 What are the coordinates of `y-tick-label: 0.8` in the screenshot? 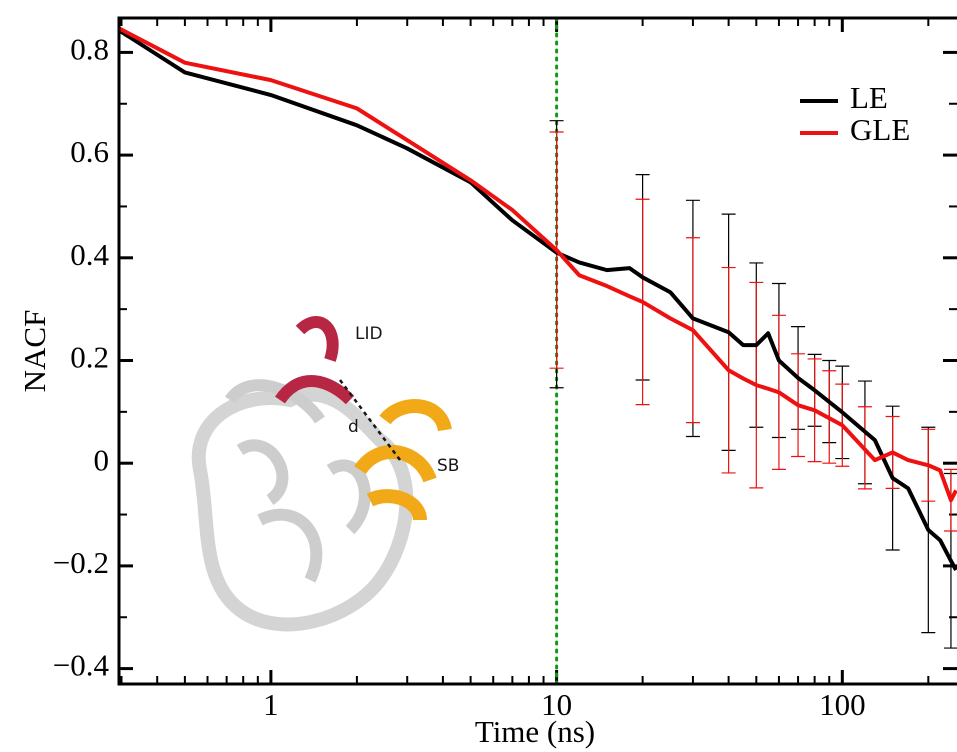 It's located at (89, 49).